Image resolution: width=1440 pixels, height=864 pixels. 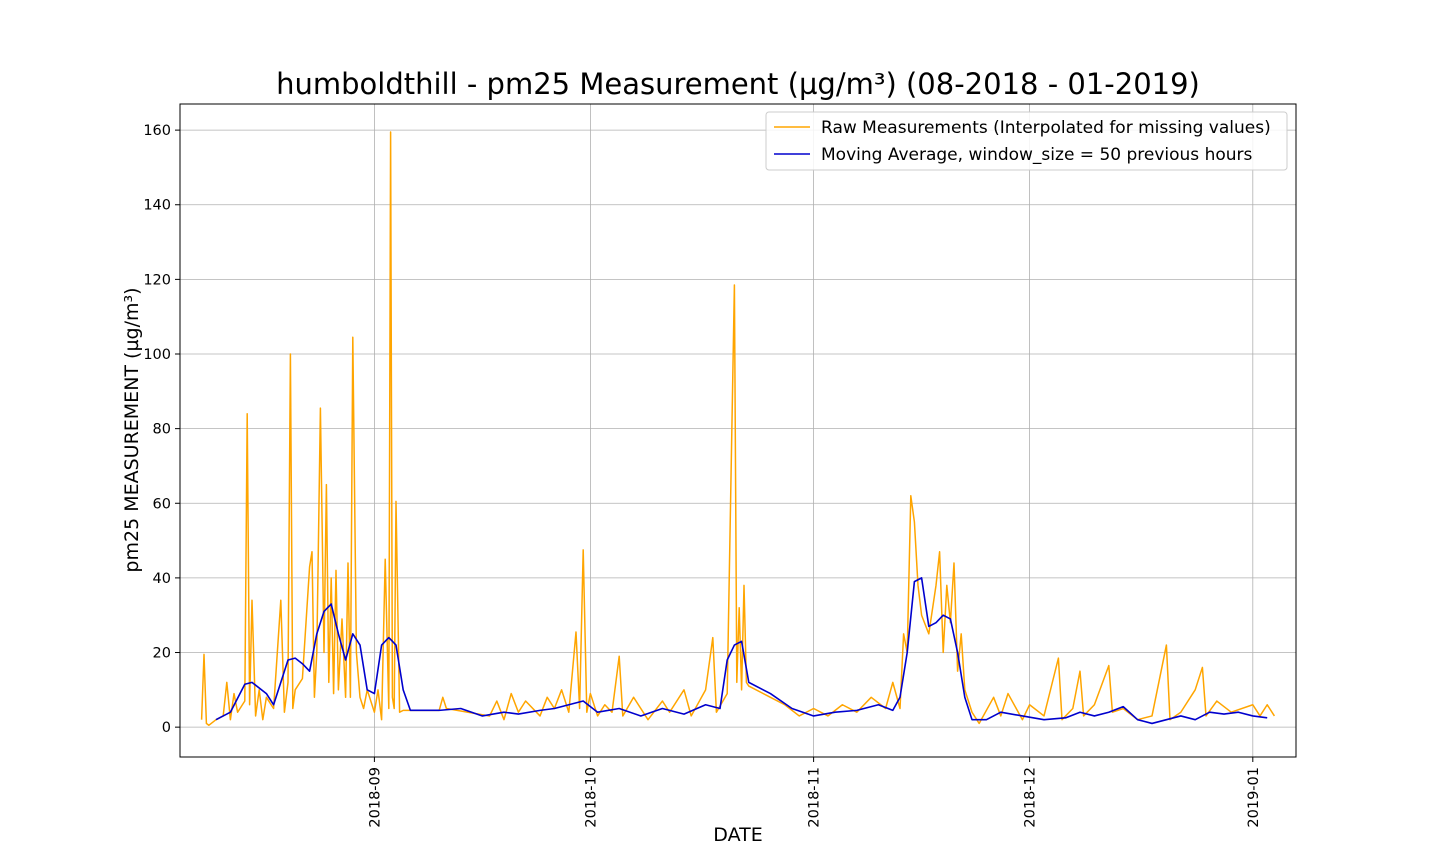 What do you see at coordinates (591, 797) in the screenshot?
I see `x-tick-label: 2018-10` at bounding box center [591, 797].